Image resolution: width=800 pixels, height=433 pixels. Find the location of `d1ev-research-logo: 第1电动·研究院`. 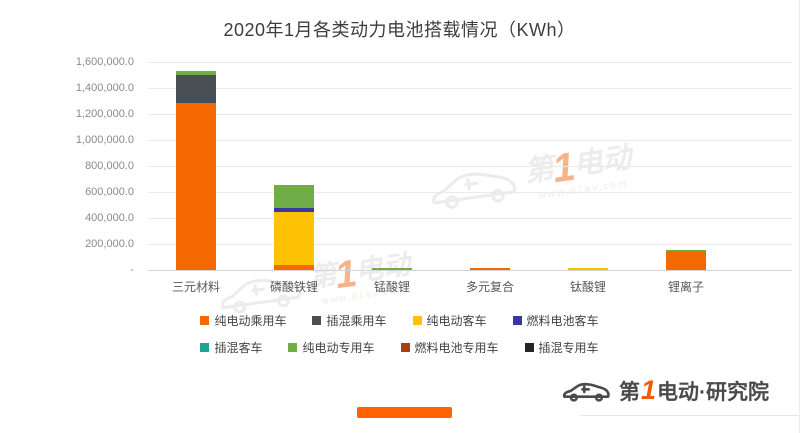

d1ev-research-logo: 第1电动·研究院 is located at coordinates (664, 391).